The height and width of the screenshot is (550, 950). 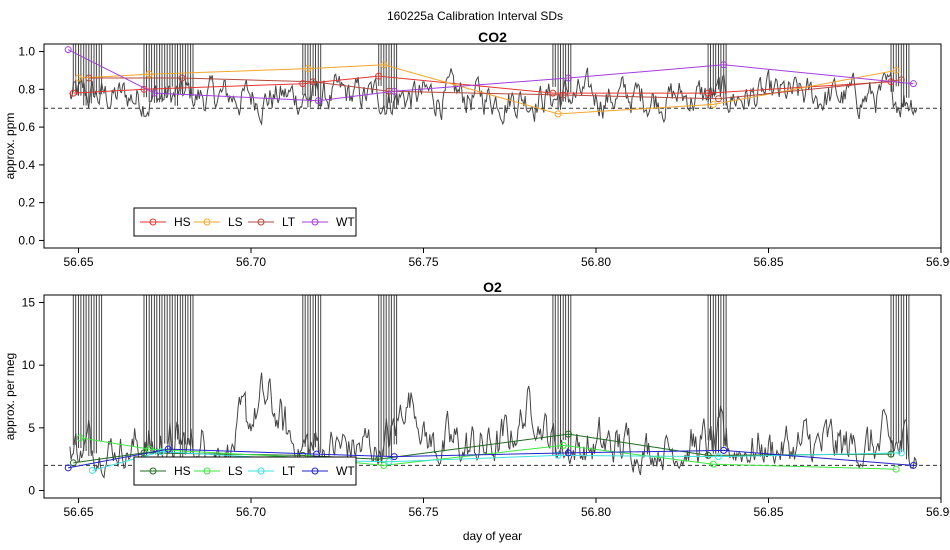 What do you see at coordinates (289, 471) in the screenshot?
I see `legend-label: LT` at bounding box center [289, 471].